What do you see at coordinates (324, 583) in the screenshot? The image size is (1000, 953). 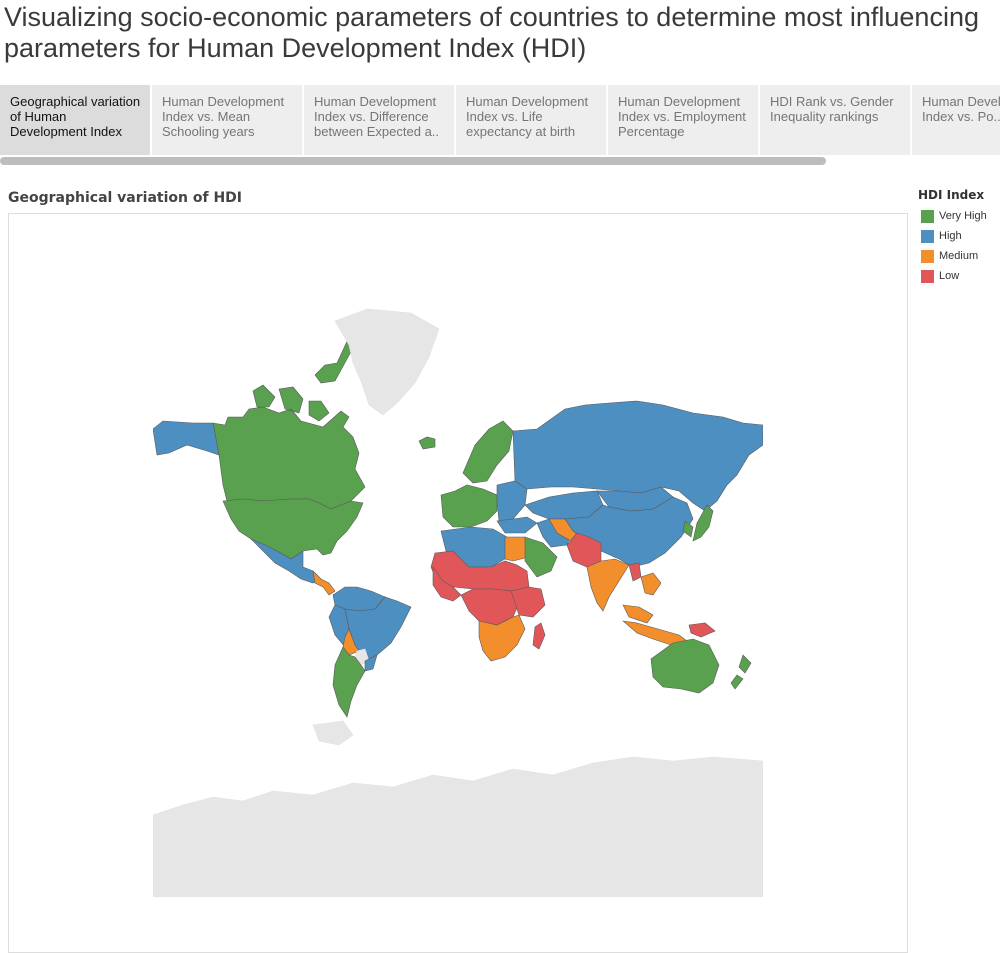 I see `country-central-america` at bounding box center [324, 583].